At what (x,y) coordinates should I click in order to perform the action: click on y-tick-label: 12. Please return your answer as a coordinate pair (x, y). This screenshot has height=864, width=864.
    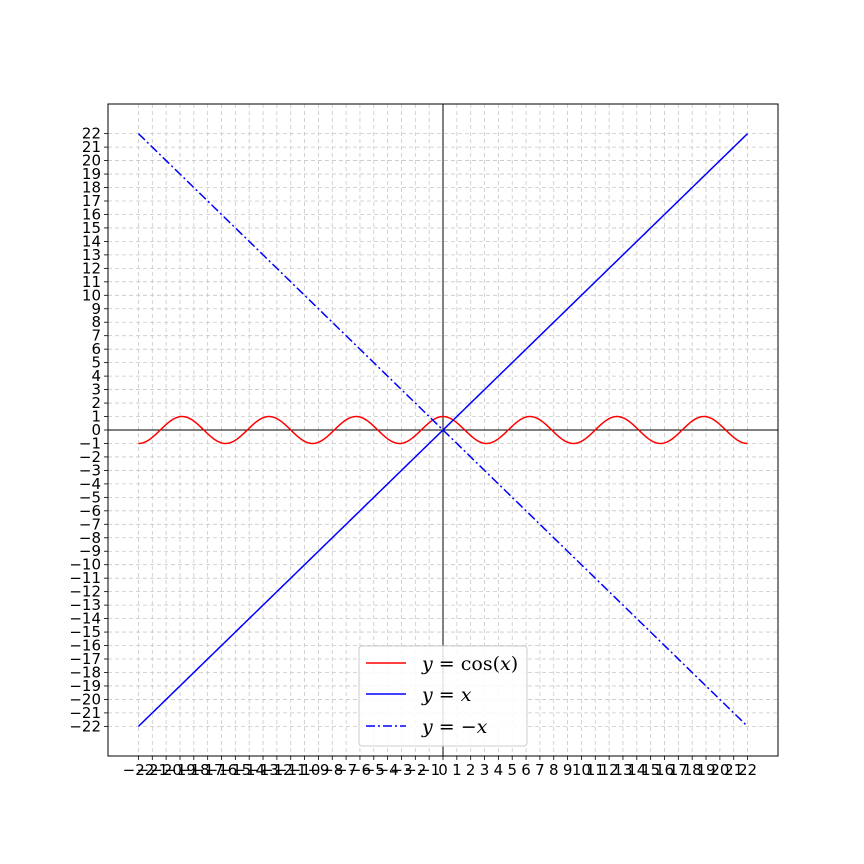
    Looking at the image, I should click on (91, 268).